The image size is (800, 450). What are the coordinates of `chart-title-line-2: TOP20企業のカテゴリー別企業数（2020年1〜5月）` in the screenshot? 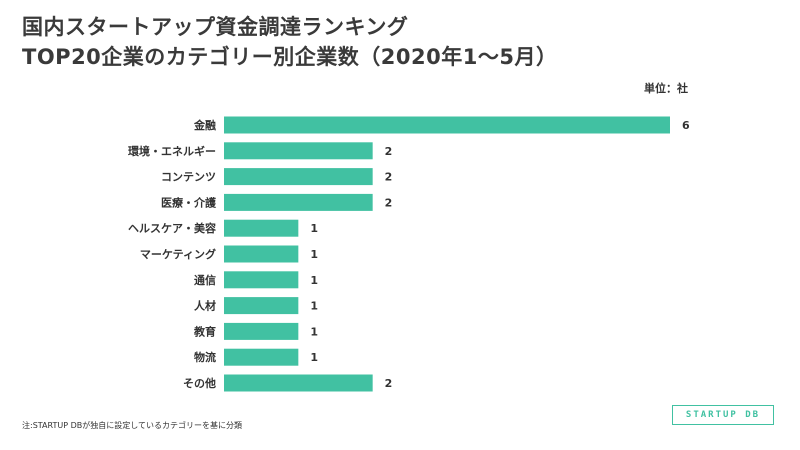 It's located at (290, 57).